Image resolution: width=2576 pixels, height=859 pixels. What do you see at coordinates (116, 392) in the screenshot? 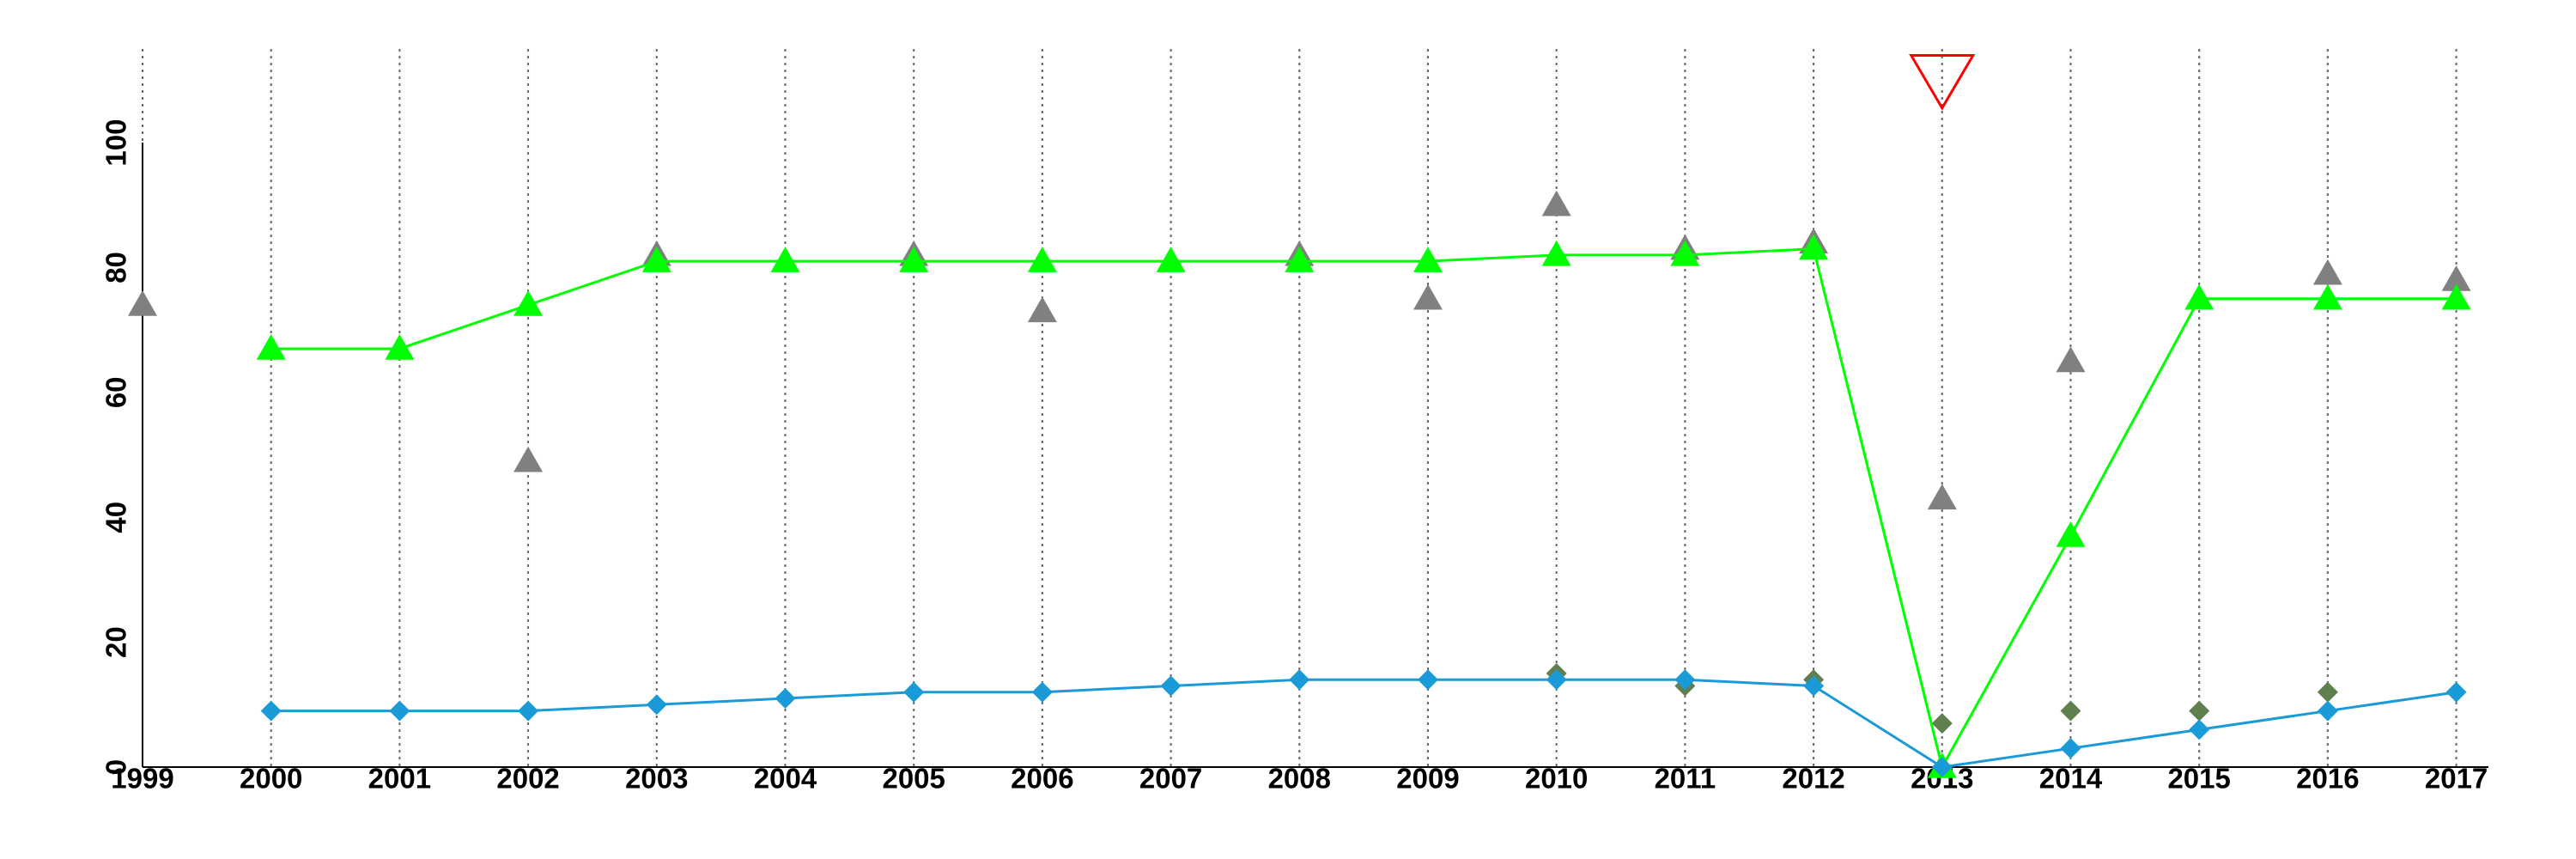
I see `y-tick-label: 60` at bounding box center [116, 392].